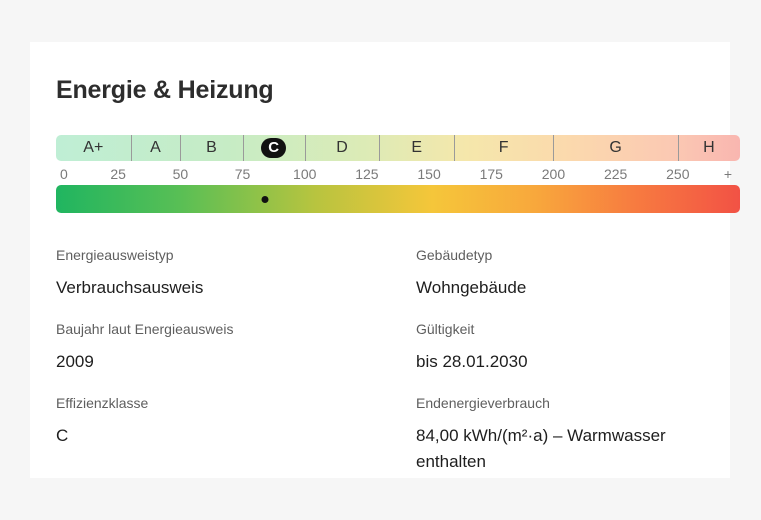 The image size is (761, 520). What do you see at coordinates (102, 403) in the screenshot?
I see `efficiency-class-label: Effizienzklasse` at bounding box center [102, 403].